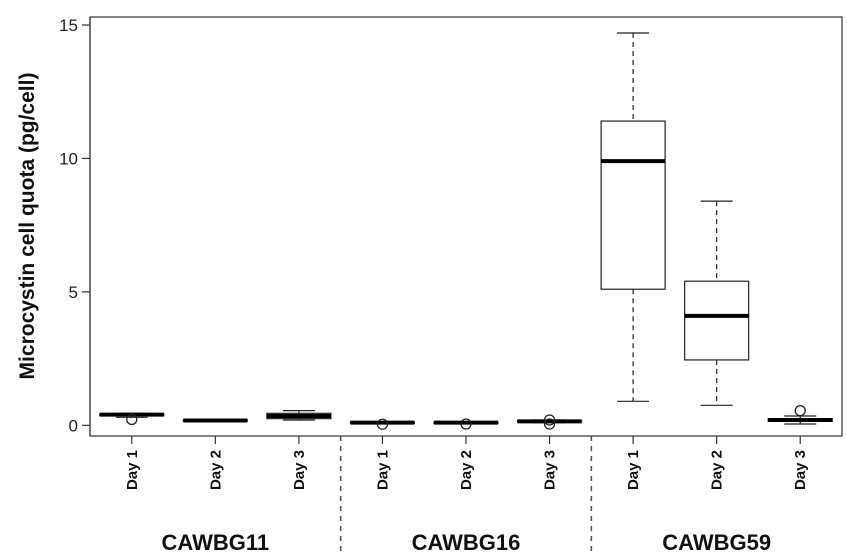  What do you see at coordinates (68, 158) in the screenshot?
I see `y-tick-label: 10` at bounding box center [68, 158].